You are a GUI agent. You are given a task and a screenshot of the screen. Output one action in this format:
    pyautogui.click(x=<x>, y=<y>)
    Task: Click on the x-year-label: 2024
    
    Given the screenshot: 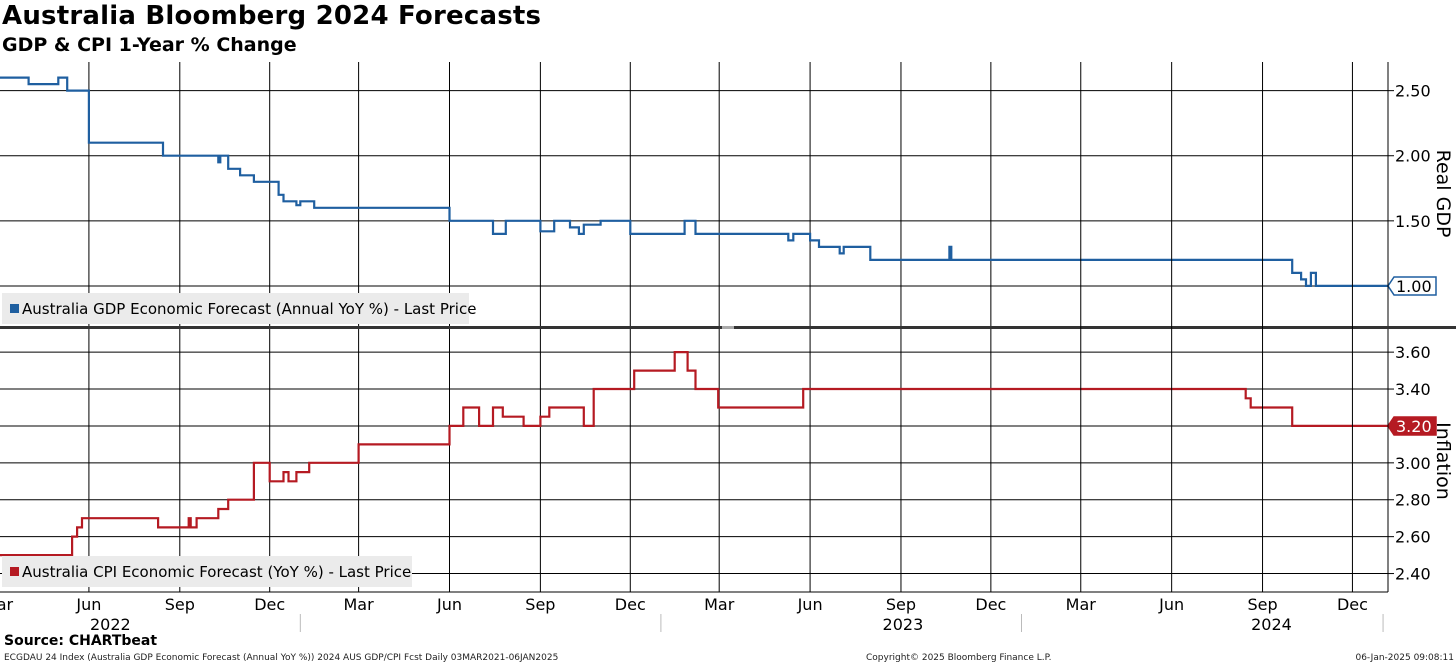 What is the action you would take?
    pyautogui.click(x=1271, y=624)
    